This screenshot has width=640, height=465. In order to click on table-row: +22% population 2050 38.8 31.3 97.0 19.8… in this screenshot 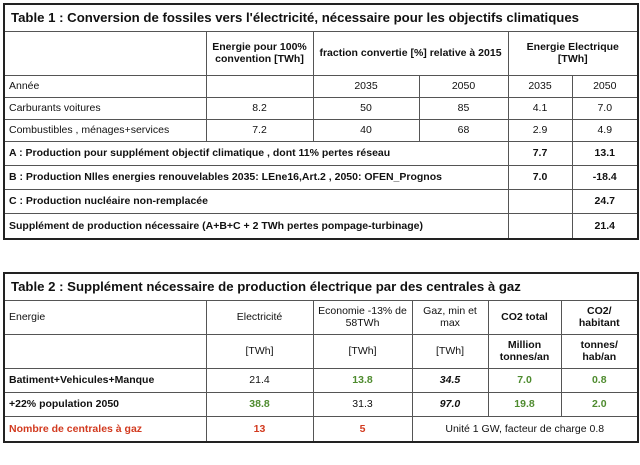, I will do `click(321, 404)`.